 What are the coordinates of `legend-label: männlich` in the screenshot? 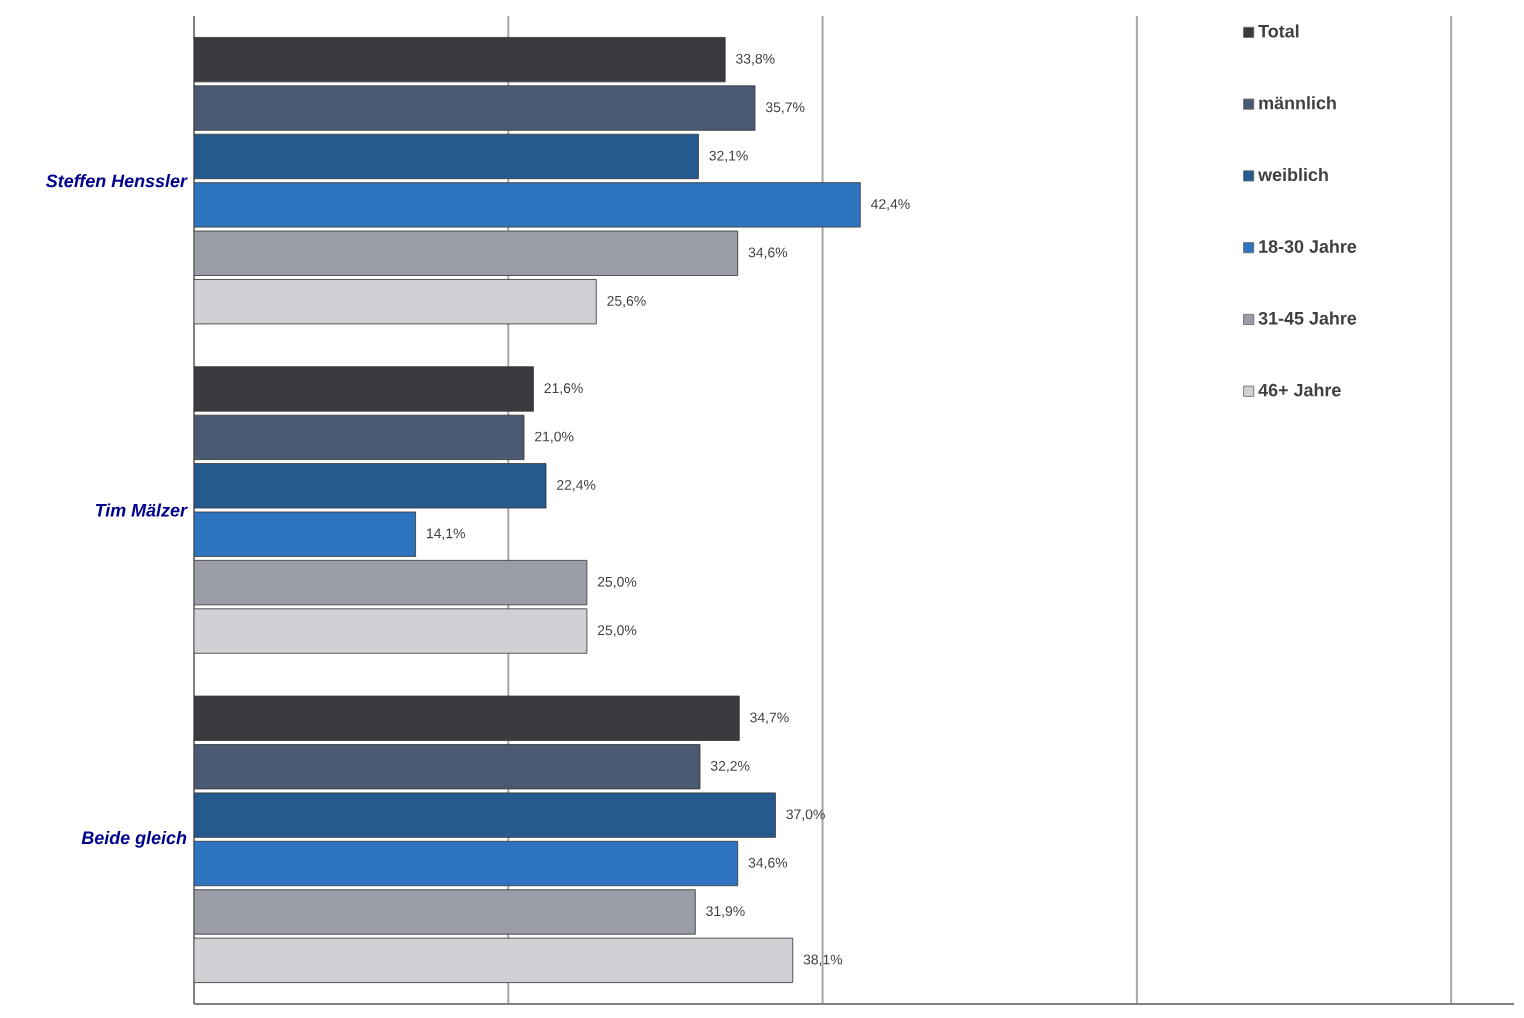 It's located at (1297, 103).